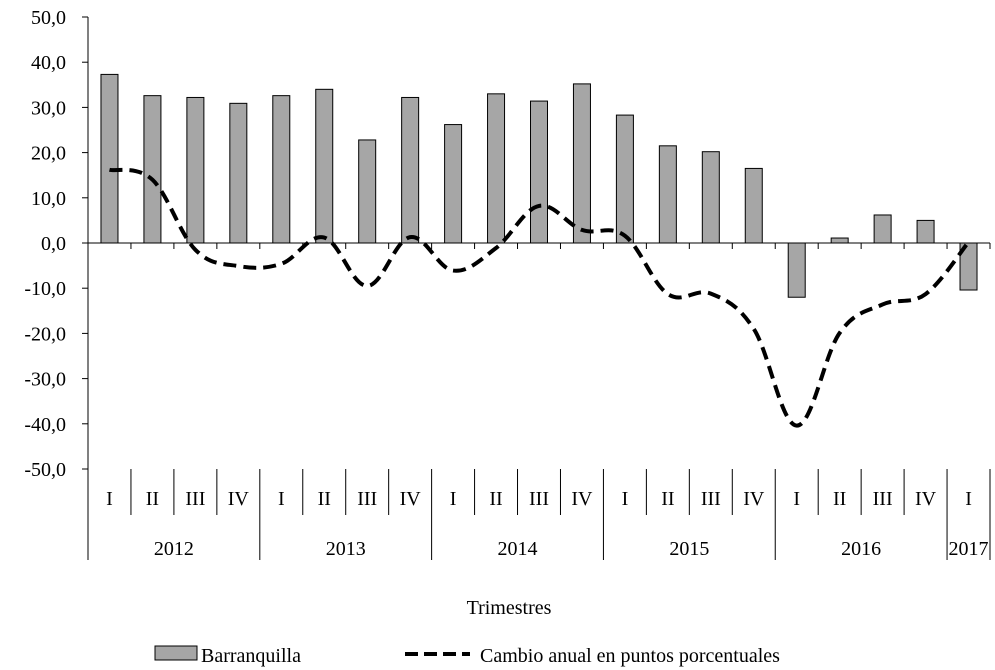 This screenshot has height=670, width=995. What do you see at coordinates (48, 63) in the screenshot?
I see `y-tick-label: 40,0` at bounding box center [48, 63].